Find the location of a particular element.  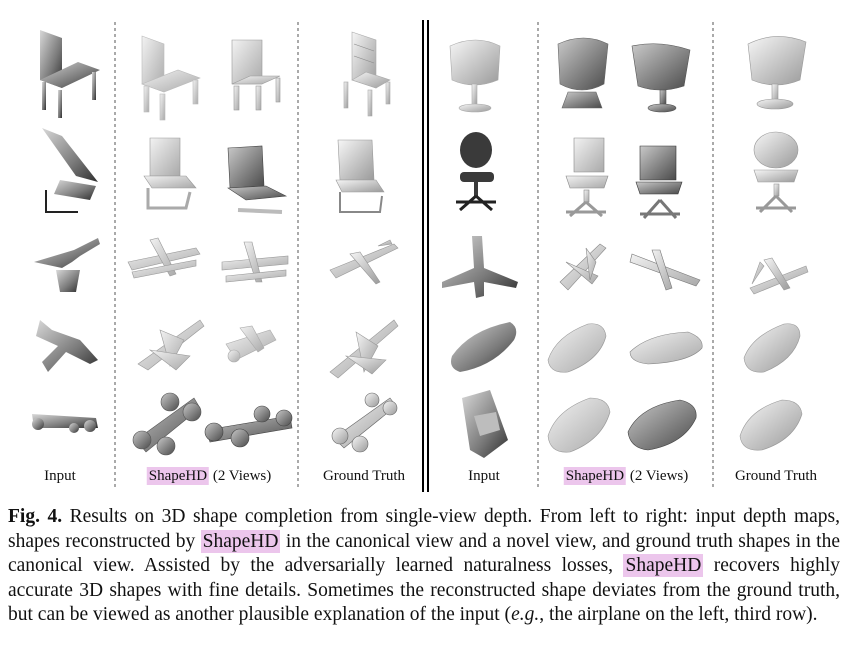

thumb-left-row1-recon-canonical is located at coordinates (171, 78).